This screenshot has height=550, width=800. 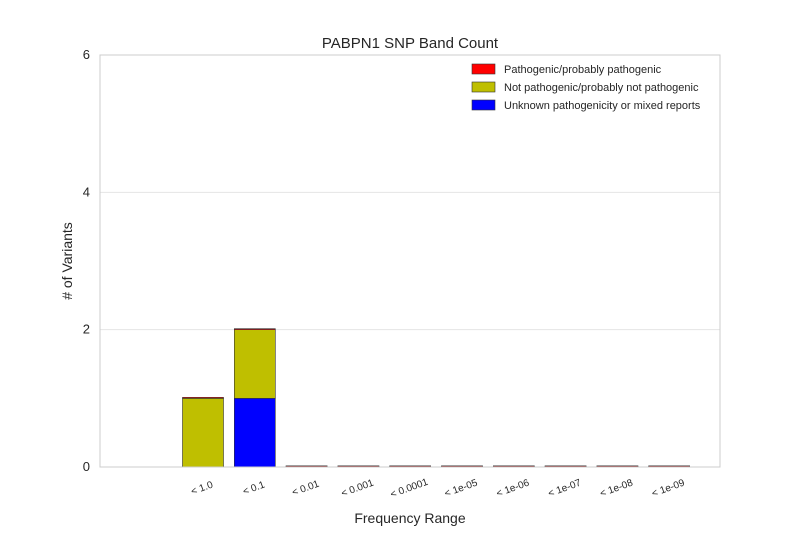 What do you see at coordinates (668, 488) in the screenshot?
I see `x-tick-label: < 1e-09` at bounding box center [668, 488].